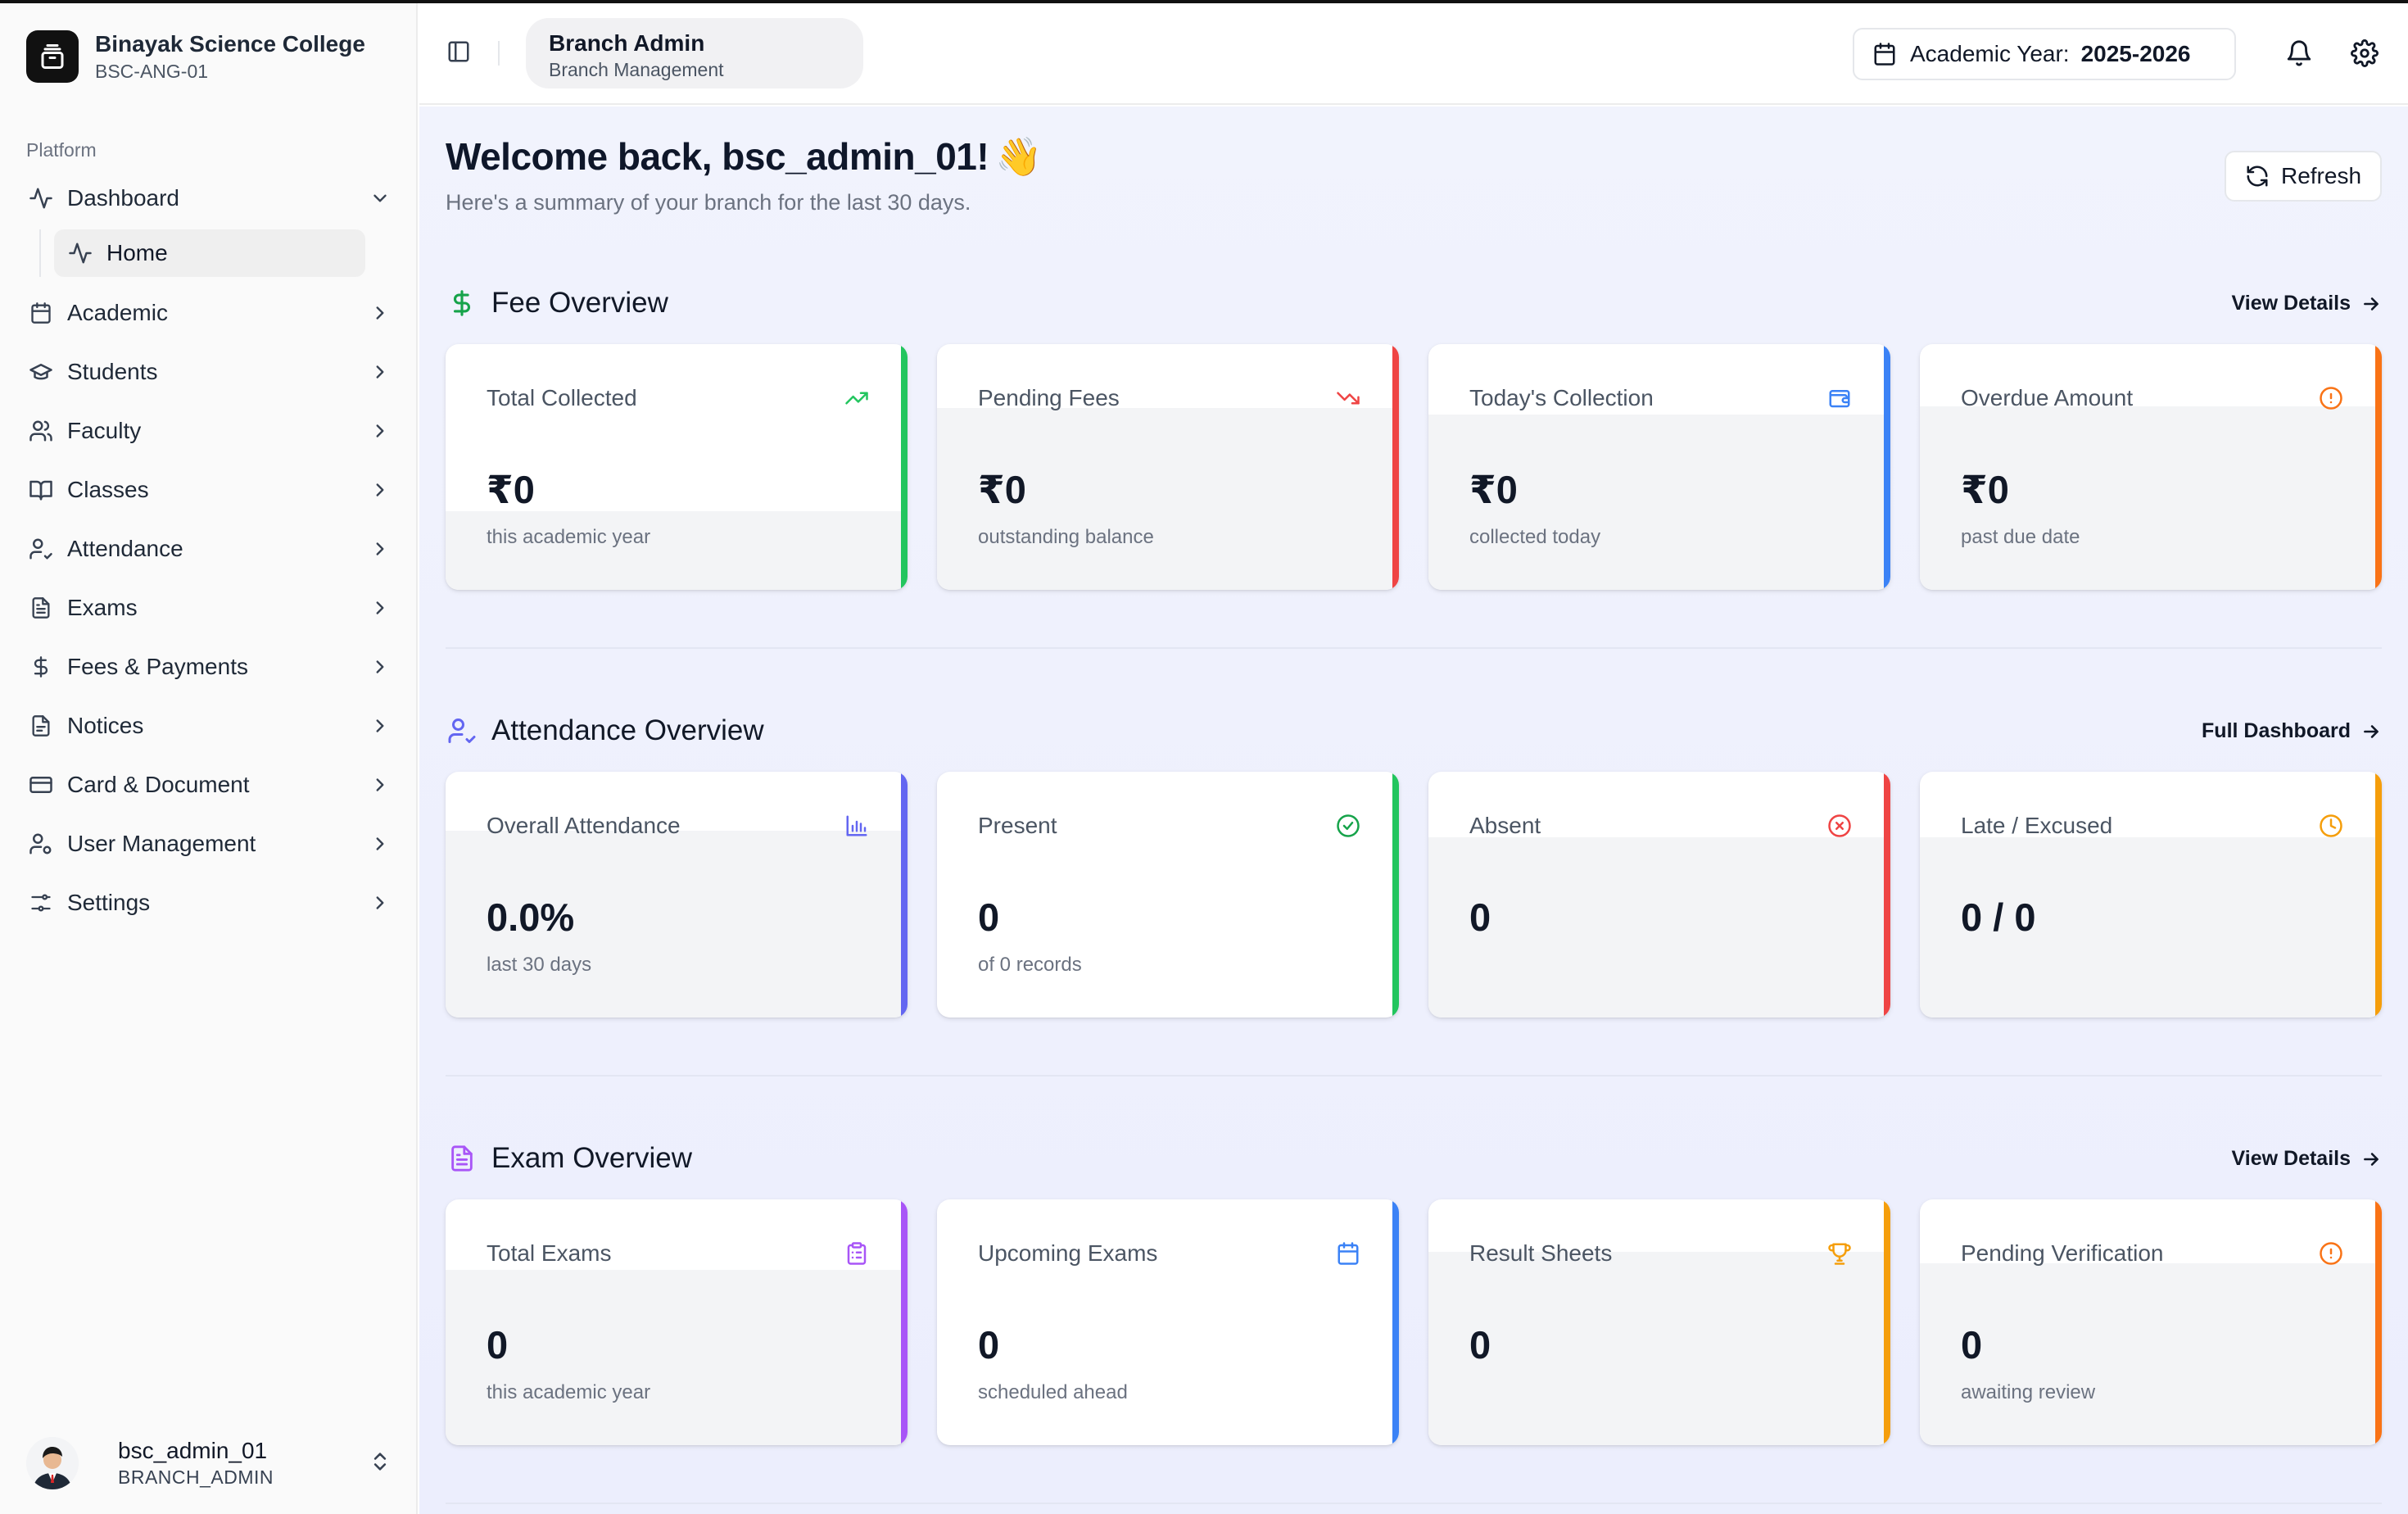 The width and height of the screenshot is (2408, 1514). I want to click on full-dashboard-link: Full Dashboard, so click(2292, 731).